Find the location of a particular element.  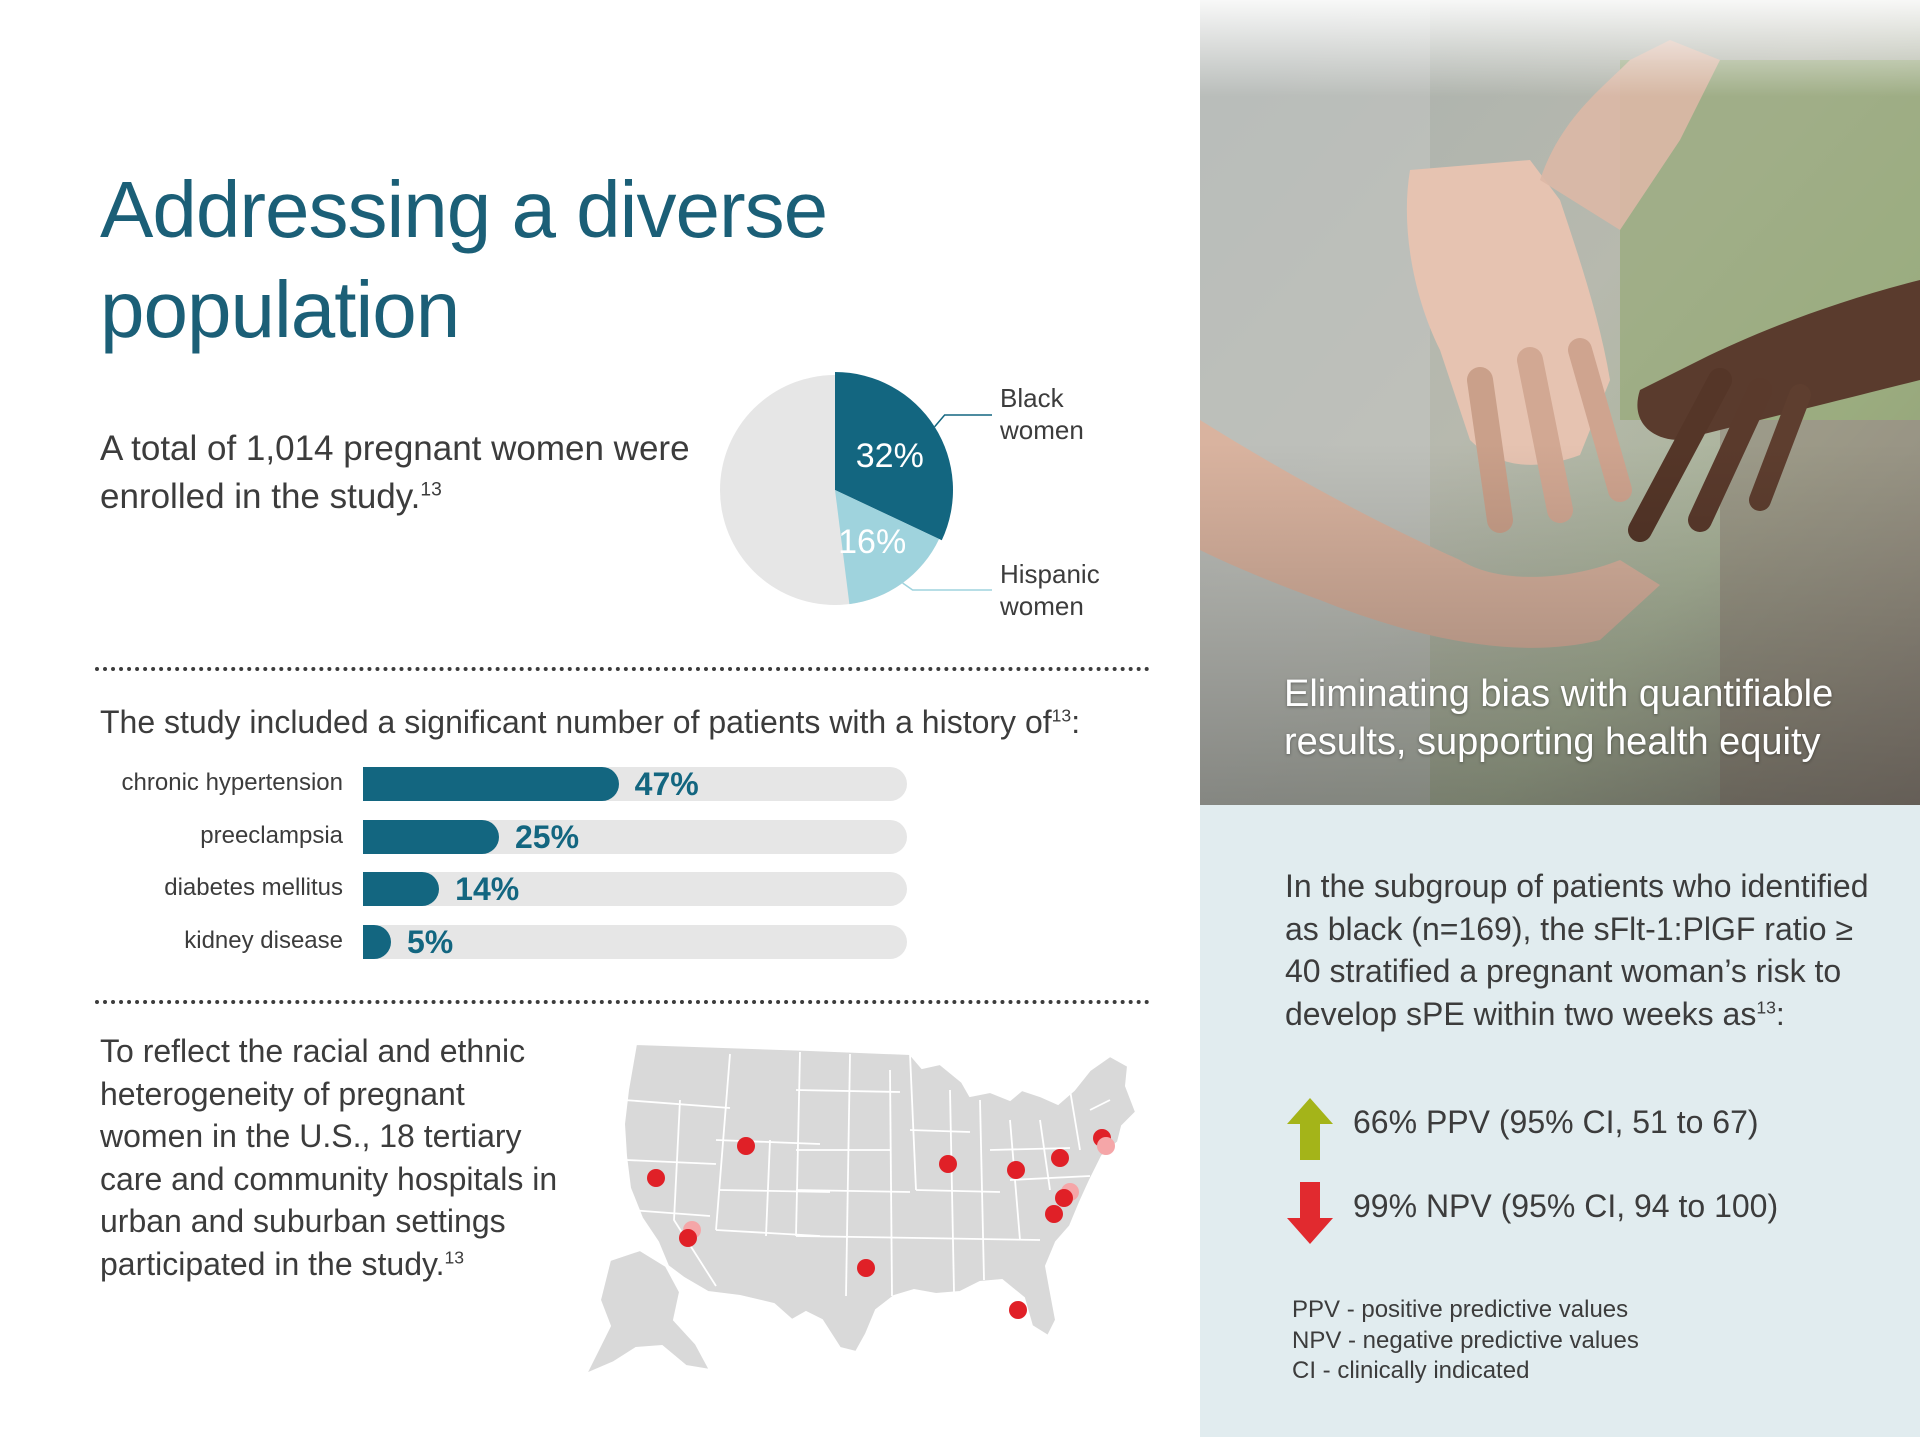

us-map-svg is located at coordinates (860, 1209).